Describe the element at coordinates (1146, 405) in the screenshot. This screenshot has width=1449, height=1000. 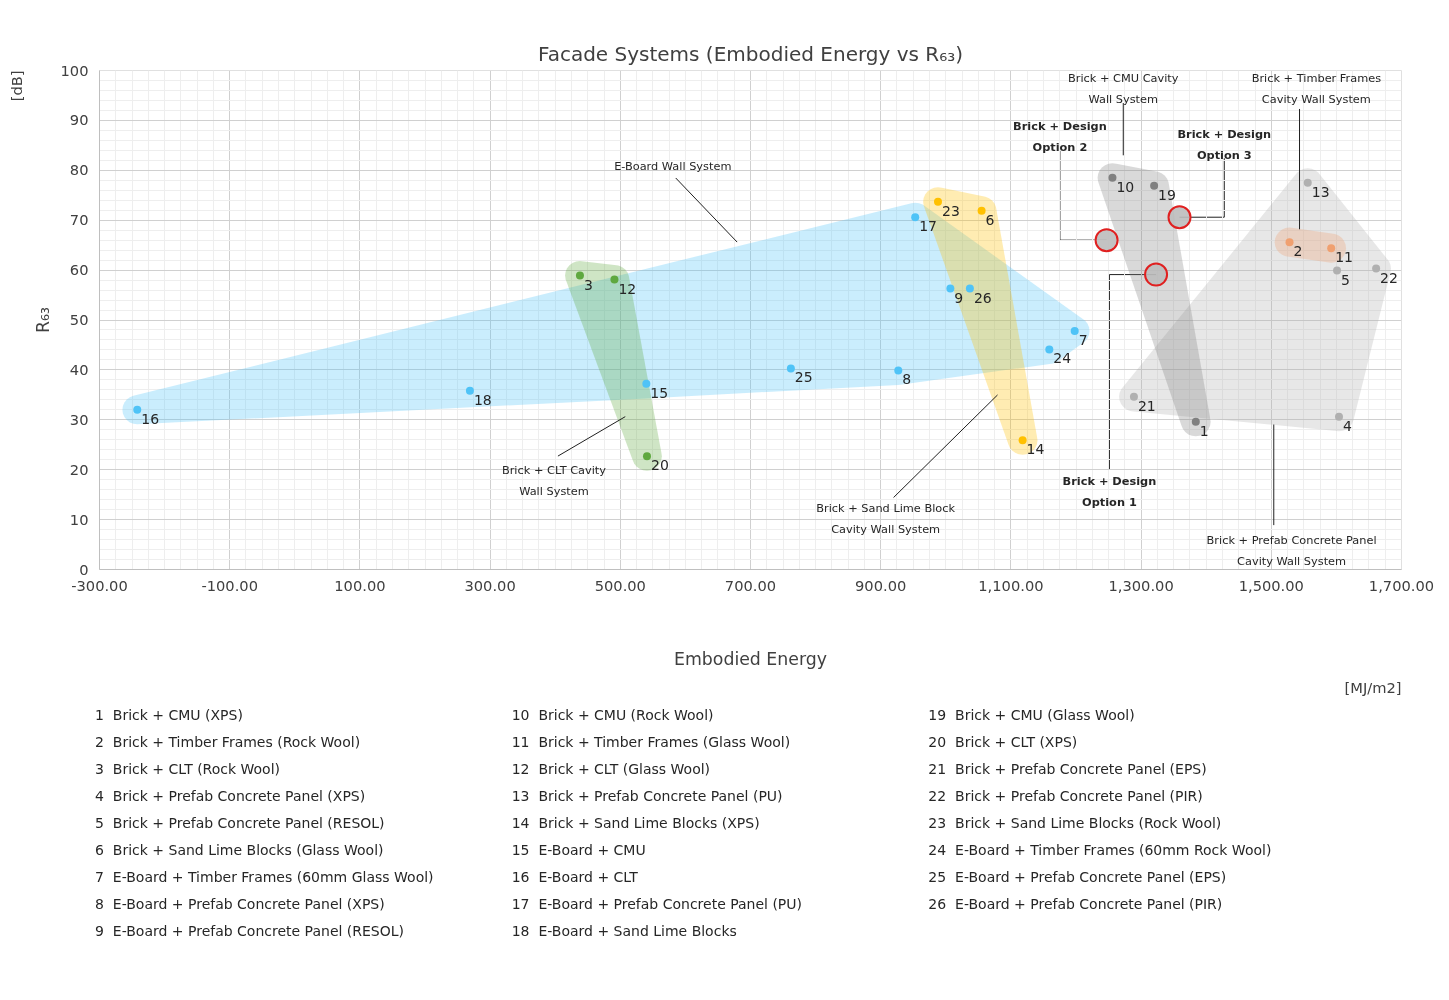
I see `annotation: 21` at that location.